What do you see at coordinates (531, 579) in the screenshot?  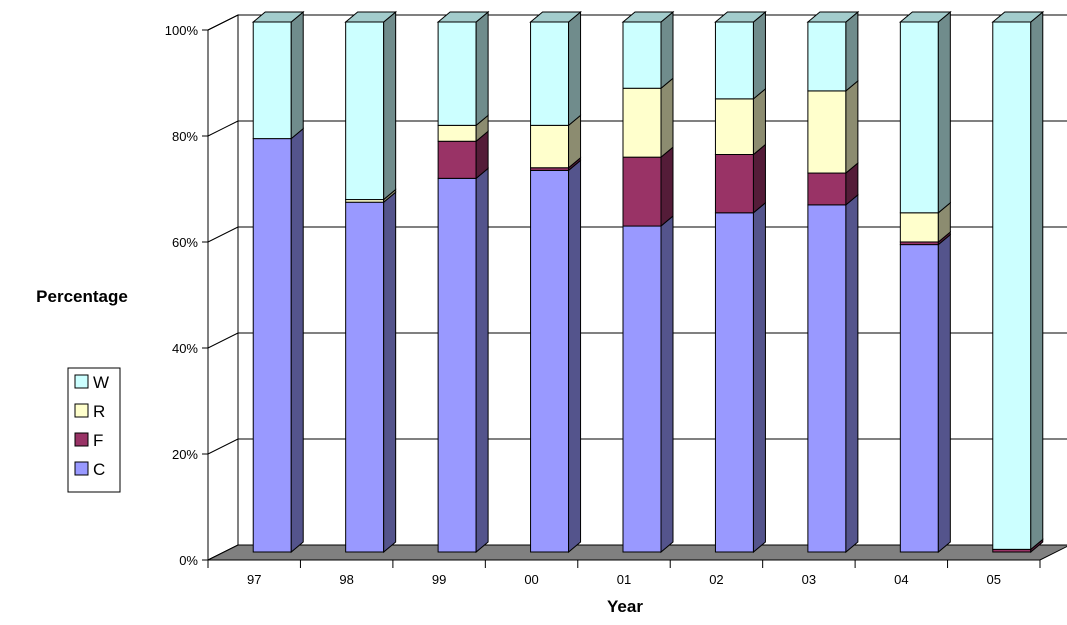 I see `x-tick-label: 00` at bounding box center [531, 579].